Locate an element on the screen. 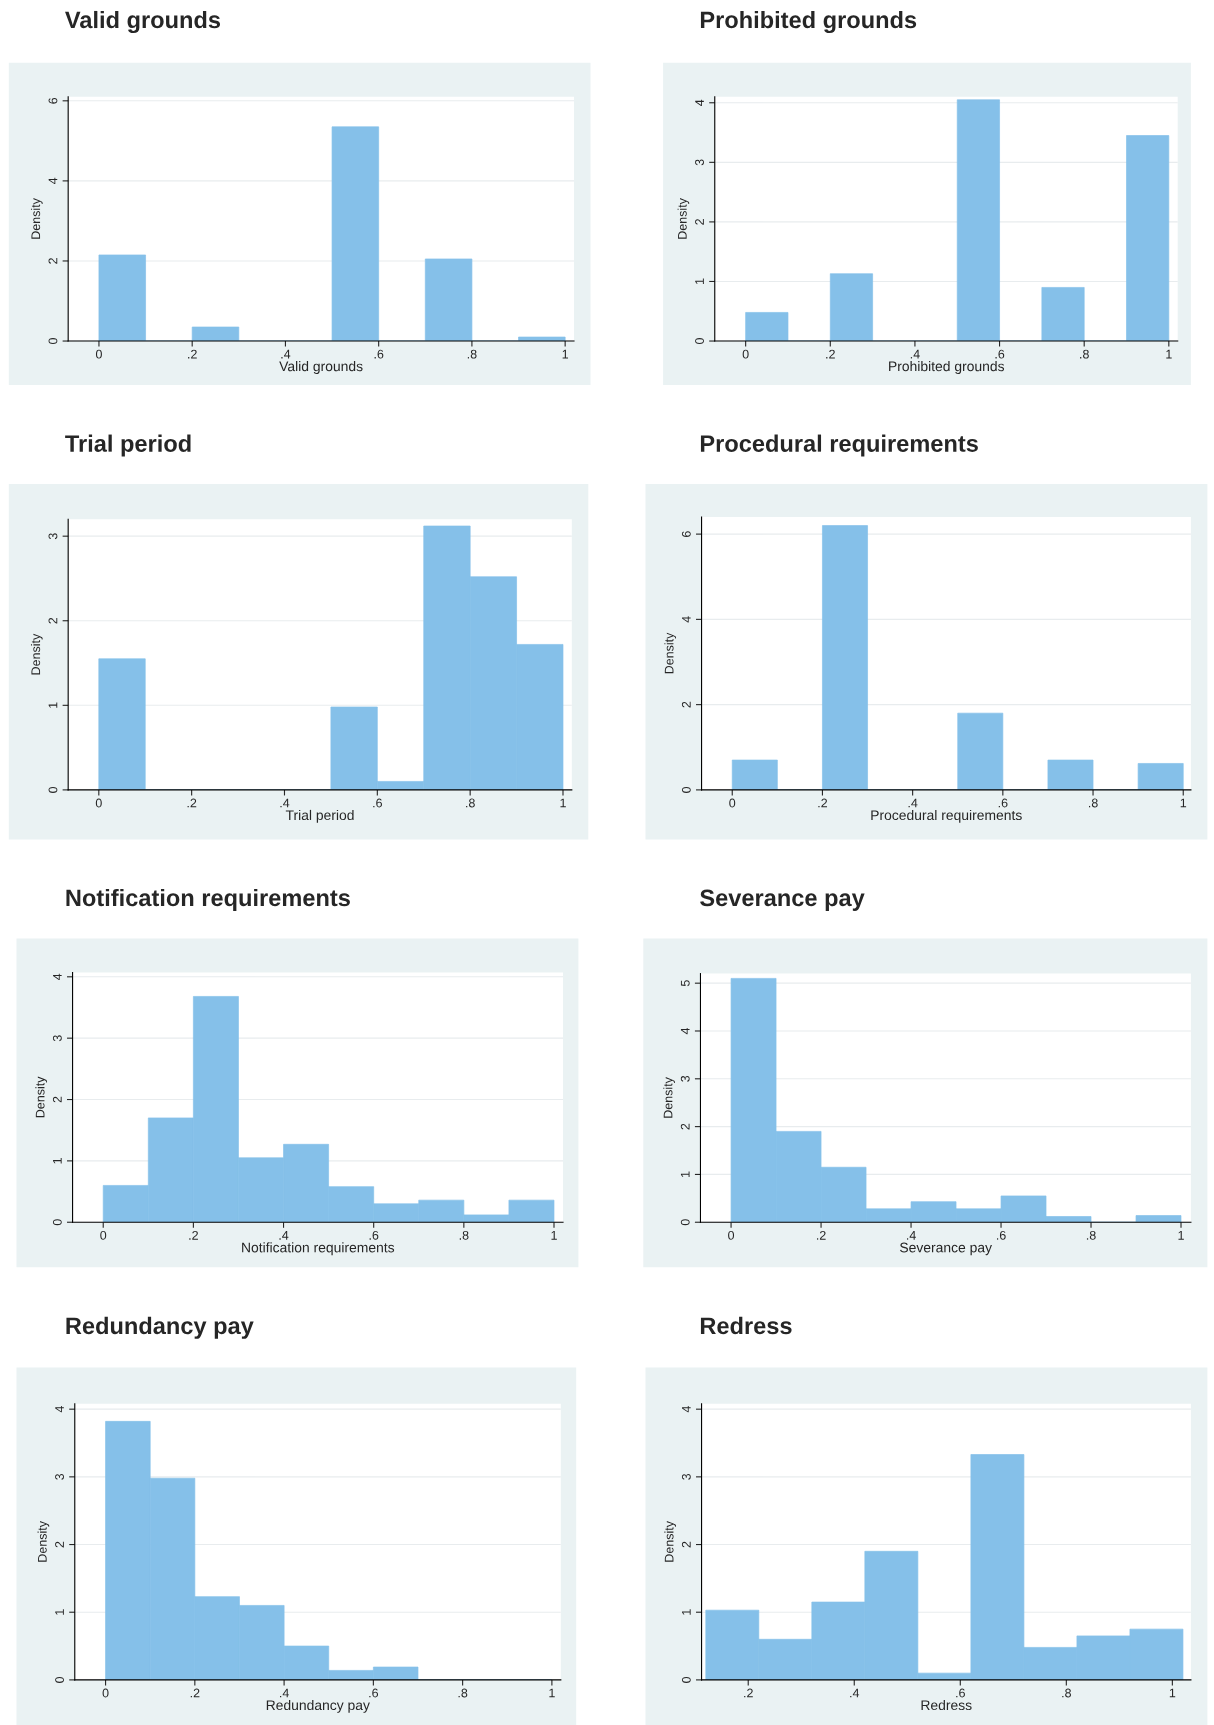 Image resolution: width=1214 pixels, height=1725 pixels. x-axis-title: Valid grounds is located at coordinates (321, 367).